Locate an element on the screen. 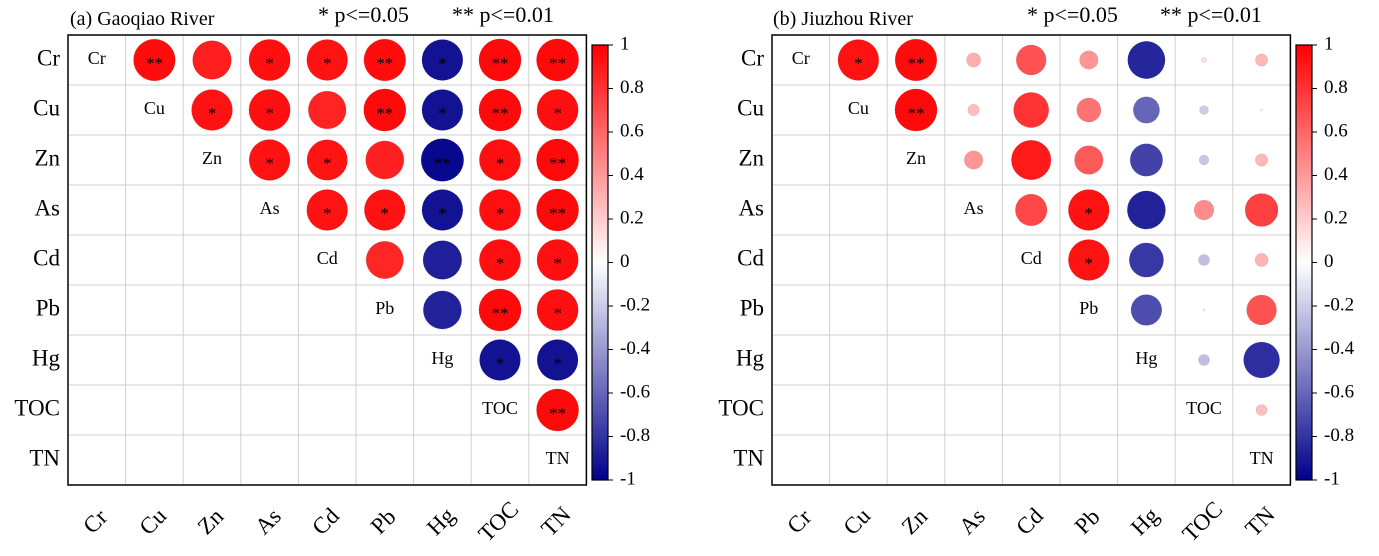  x-tick-label: Hg is located at coordinates (441, 521).